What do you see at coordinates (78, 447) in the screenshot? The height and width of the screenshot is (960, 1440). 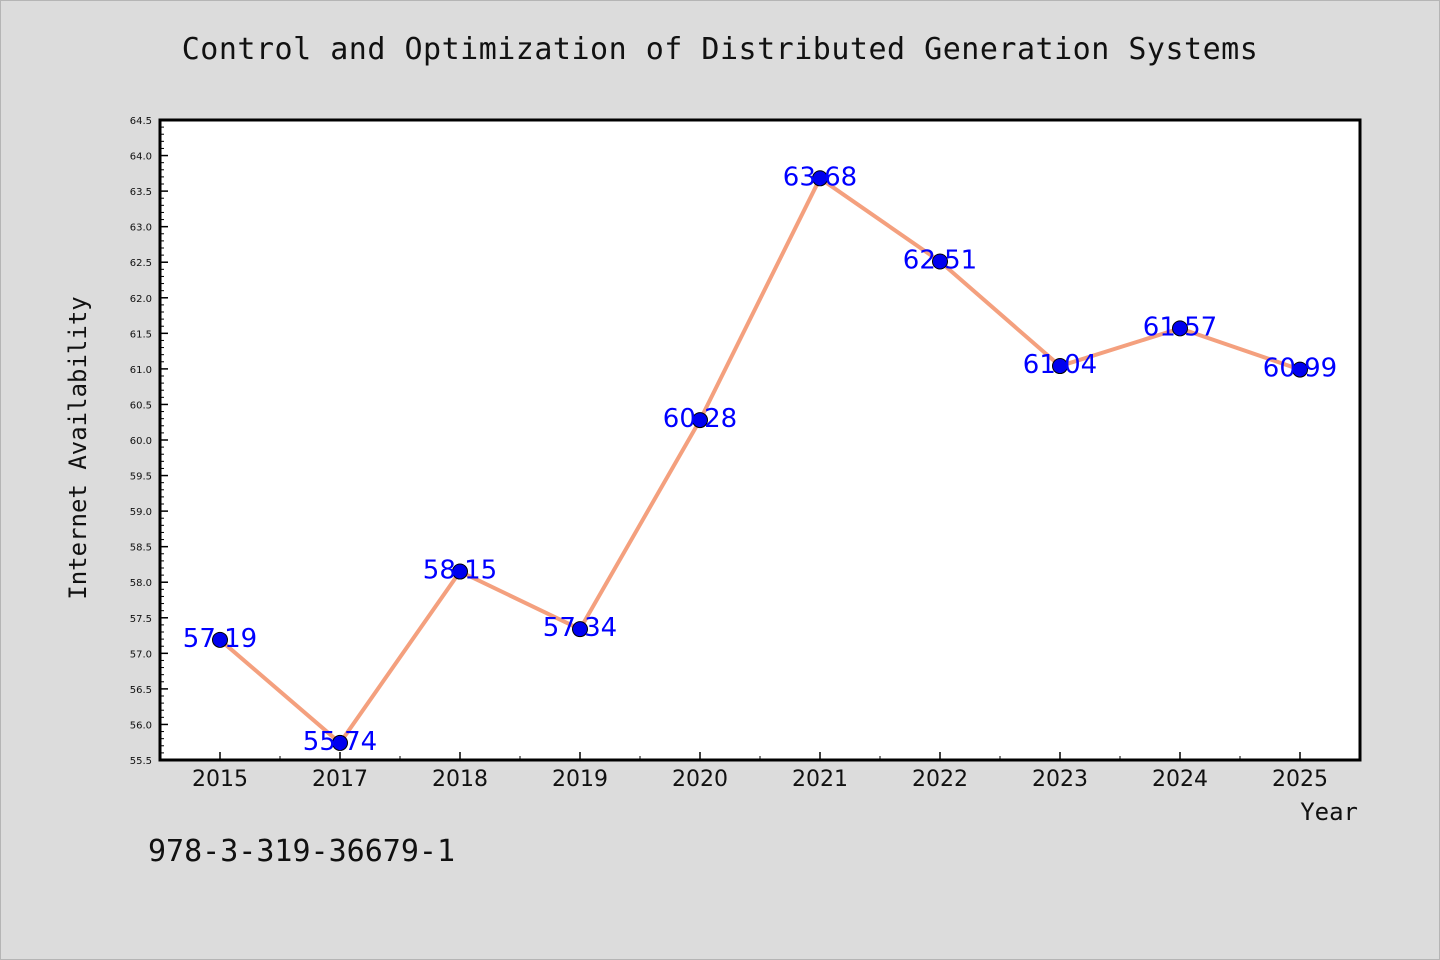 I see `y-axis-label: Internet Availability` at bounding box center [78, 447].